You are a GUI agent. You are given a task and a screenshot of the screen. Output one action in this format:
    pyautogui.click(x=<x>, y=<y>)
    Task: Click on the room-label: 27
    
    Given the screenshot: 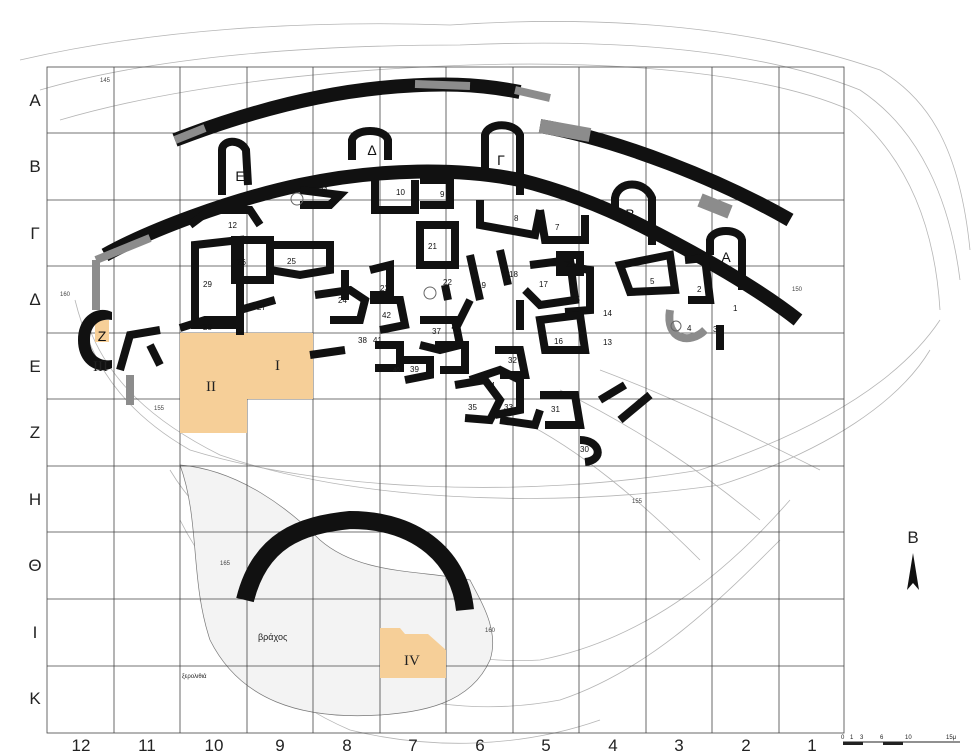 What is the action you would take?
    pyautogui.click(x=261, y=307)
    